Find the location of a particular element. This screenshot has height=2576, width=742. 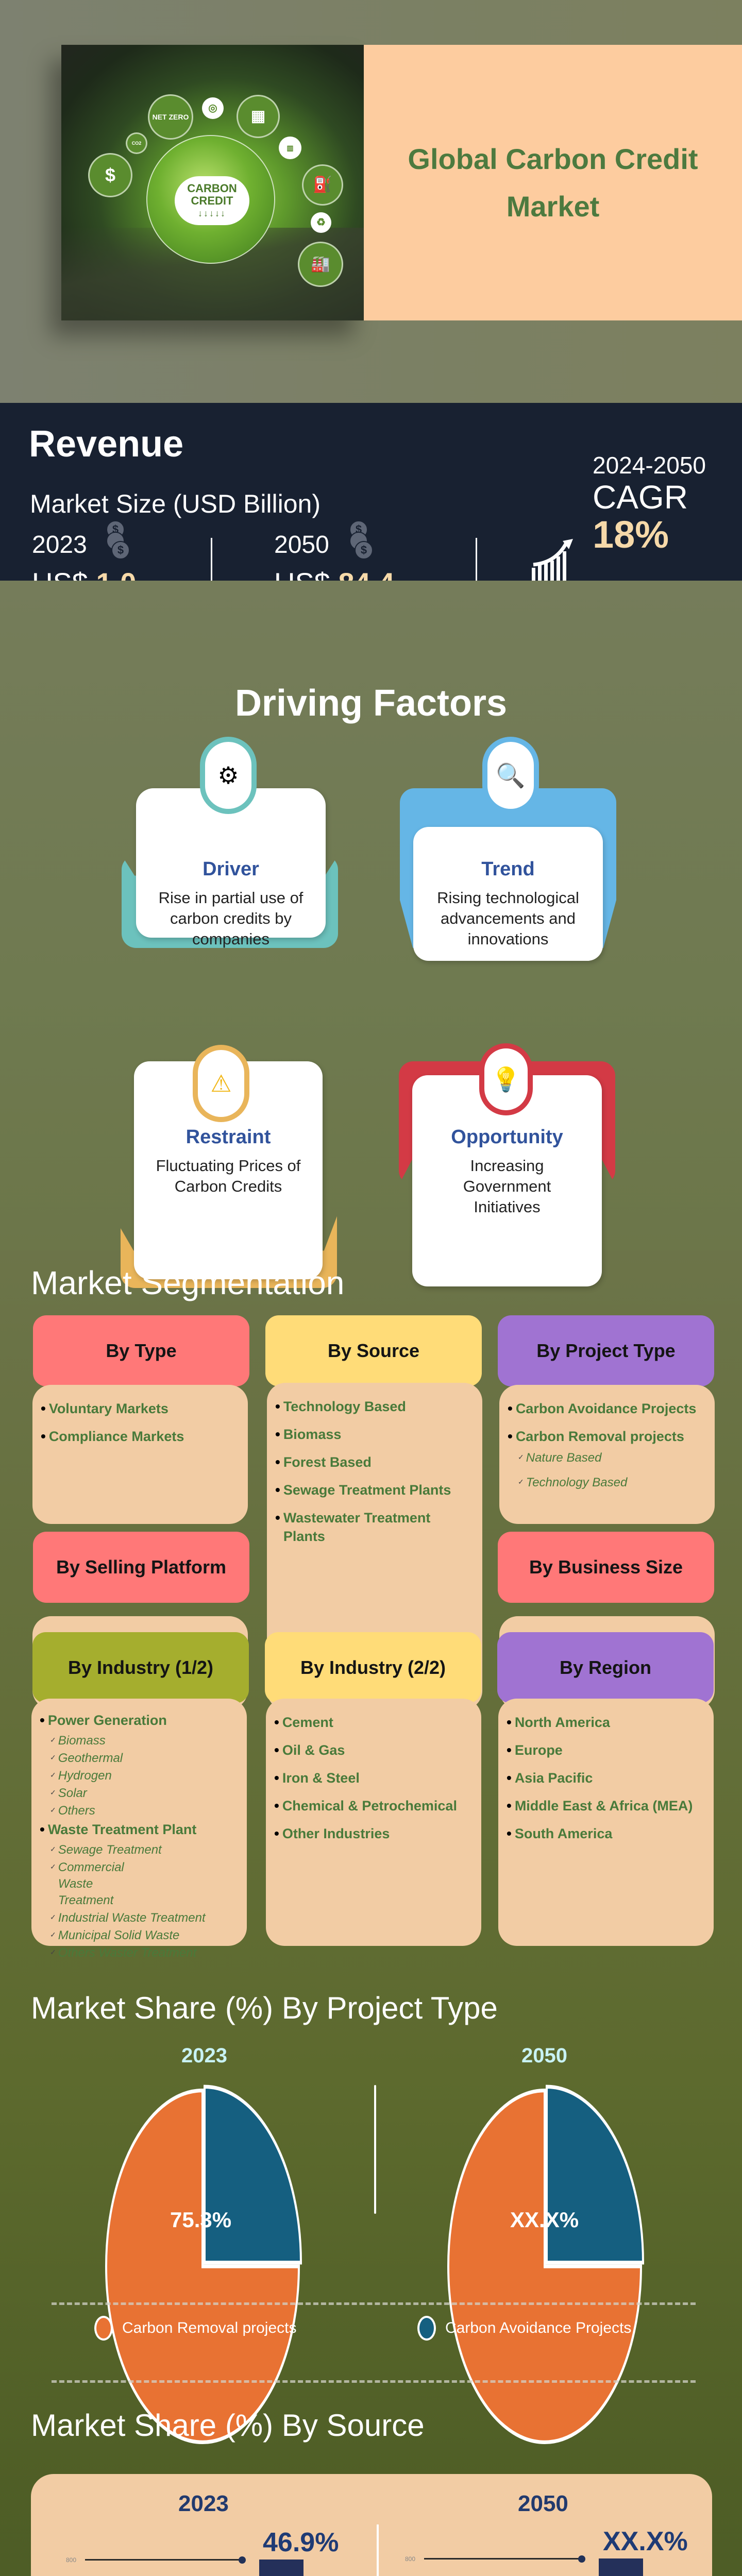

list-item: • Biomass is located at coordinates (308, 1434).